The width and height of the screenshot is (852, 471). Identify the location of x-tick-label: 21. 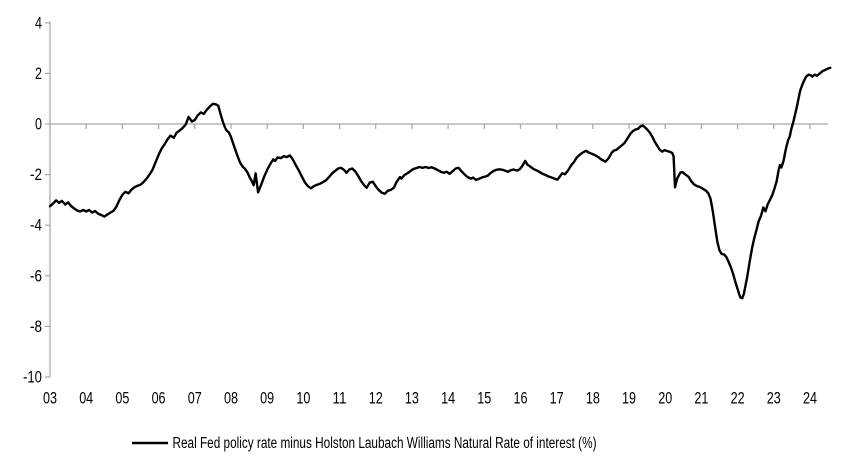
(701, 399).